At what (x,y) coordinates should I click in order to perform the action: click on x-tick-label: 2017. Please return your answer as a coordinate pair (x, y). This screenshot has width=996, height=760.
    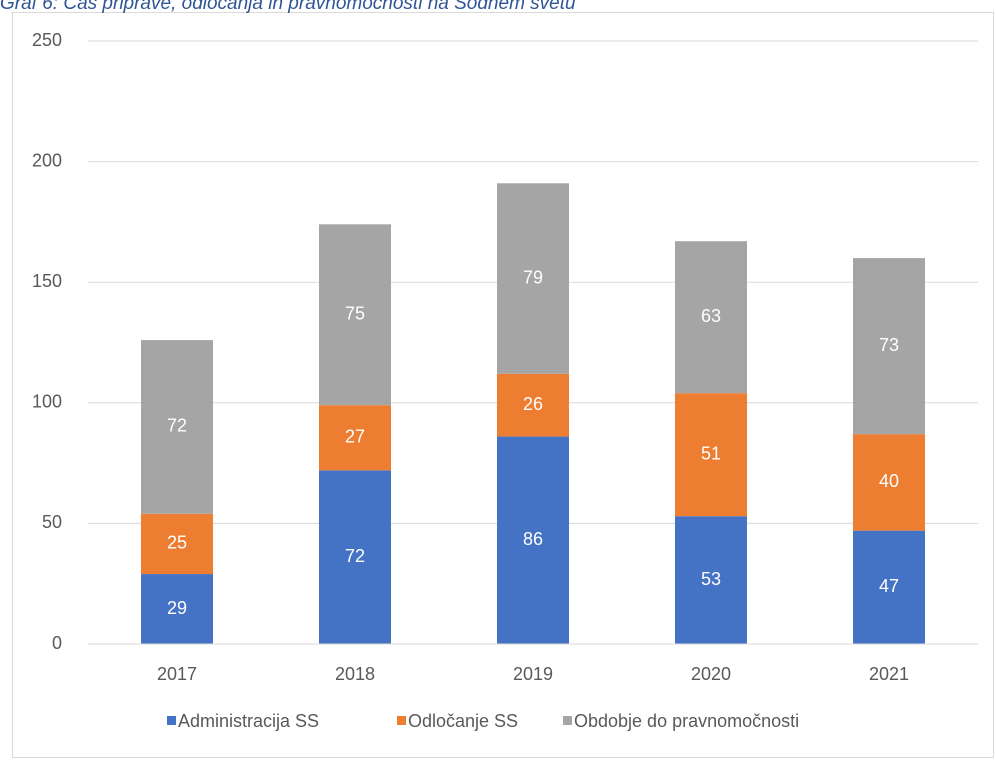
    Looking at the image, I should click on (177, 674).